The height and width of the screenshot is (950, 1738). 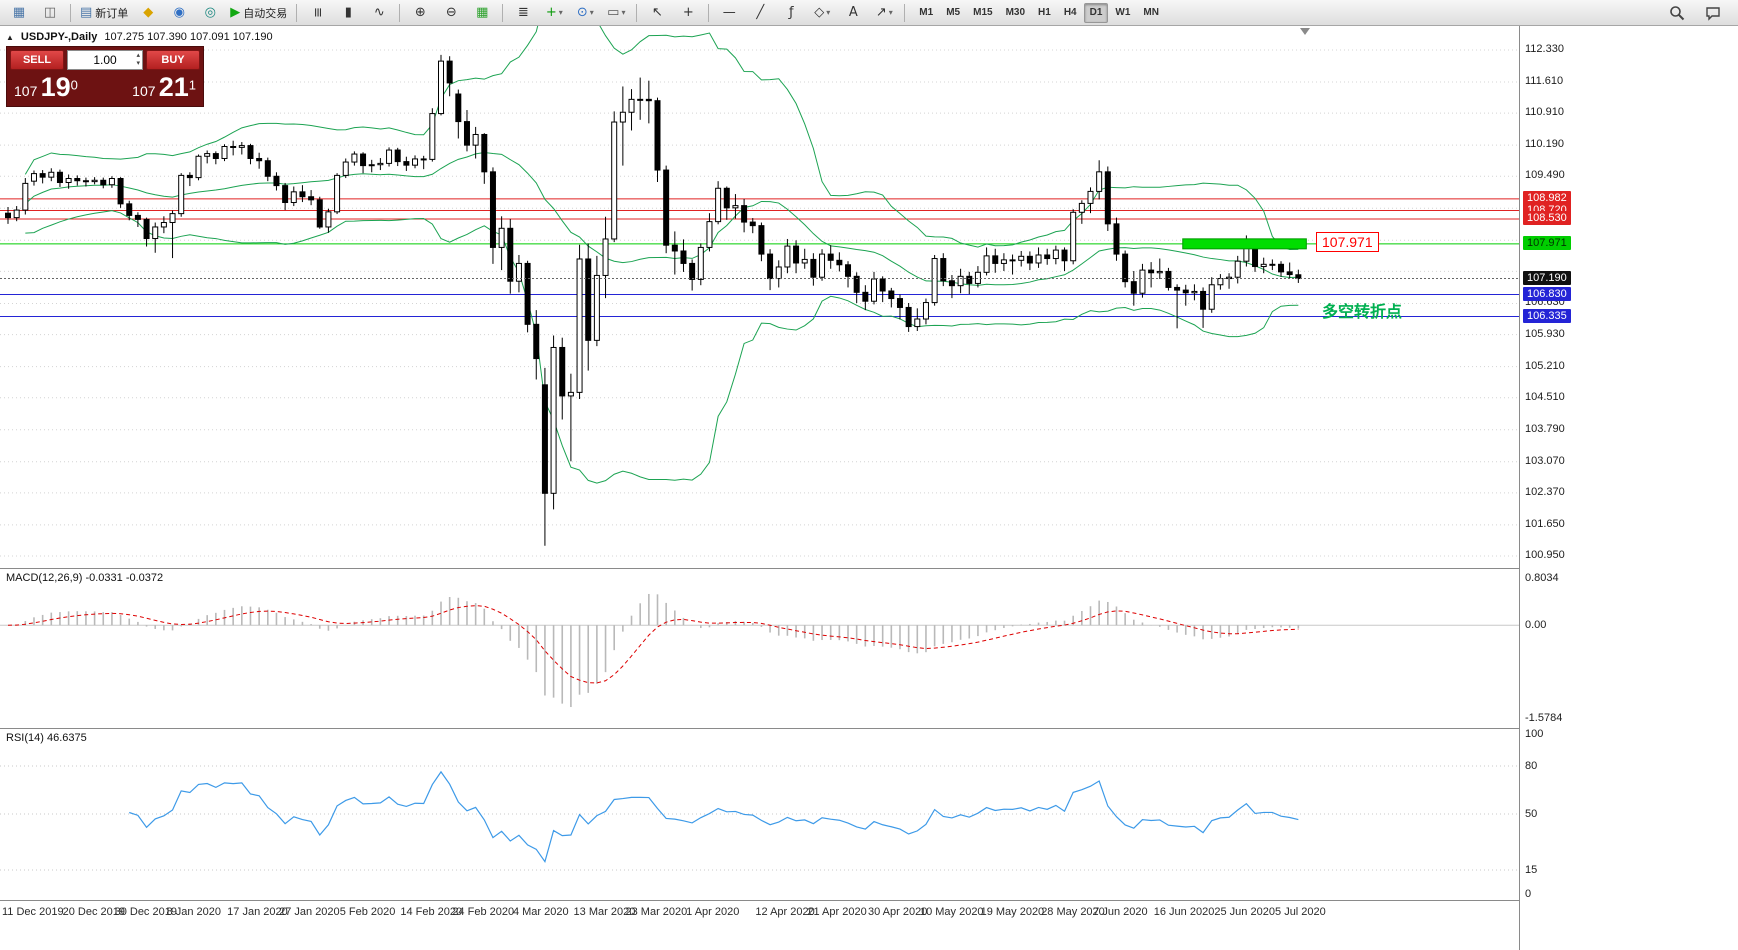 What do you see at coordinates (10, 37) in the screenshot?
I see `collapse-trade-panel-icon: ▲` at bounding box center [10, 37].